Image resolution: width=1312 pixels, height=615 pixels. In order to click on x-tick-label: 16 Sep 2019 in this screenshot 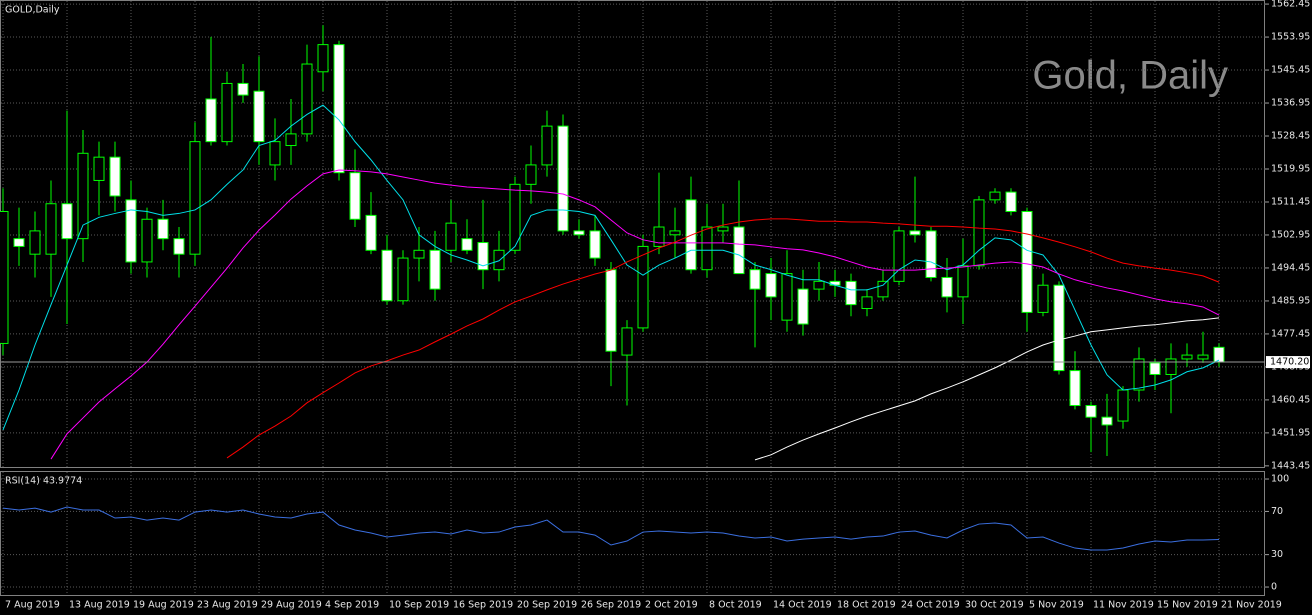, I will do `click(483, 605)`.